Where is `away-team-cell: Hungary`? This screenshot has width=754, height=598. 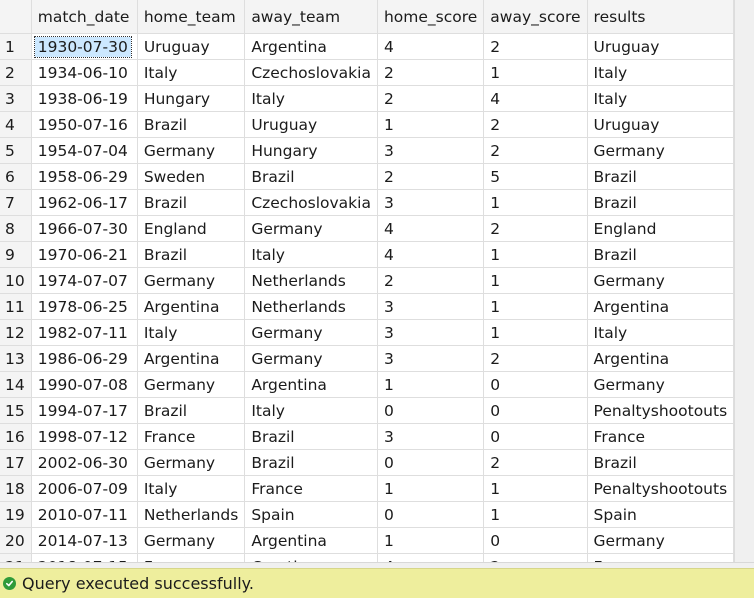 away-team-cell: Hungary is located at coordinates (311, 150).